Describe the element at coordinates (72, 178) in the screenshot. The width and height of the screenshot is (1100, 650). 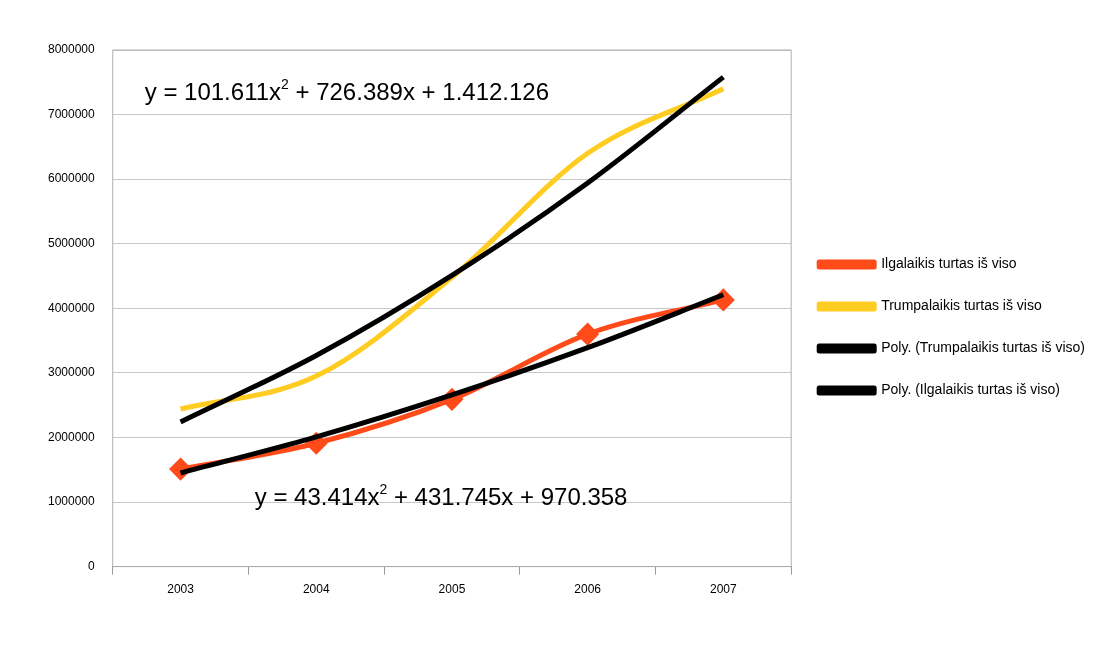
I see `y-tick-label: 6000000` at that location.